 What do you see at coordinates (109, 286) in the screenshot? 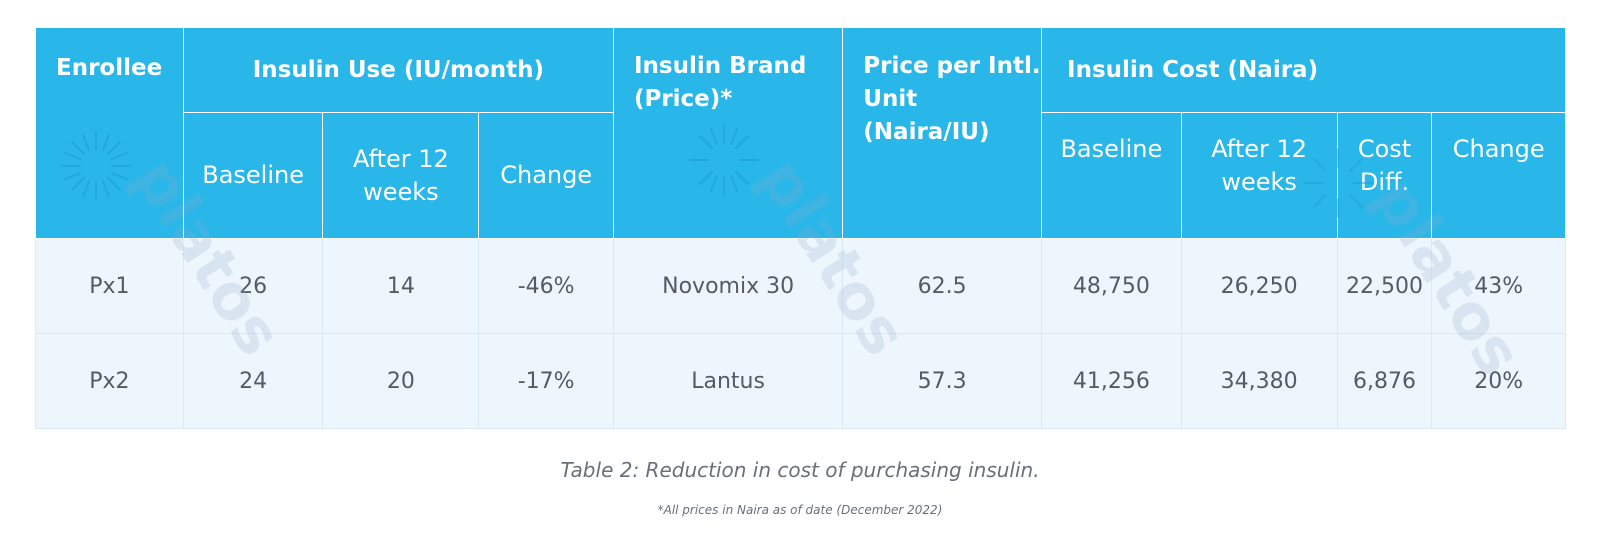
I see `cell-enrollee: Px1` at bounding box center [109, 286].